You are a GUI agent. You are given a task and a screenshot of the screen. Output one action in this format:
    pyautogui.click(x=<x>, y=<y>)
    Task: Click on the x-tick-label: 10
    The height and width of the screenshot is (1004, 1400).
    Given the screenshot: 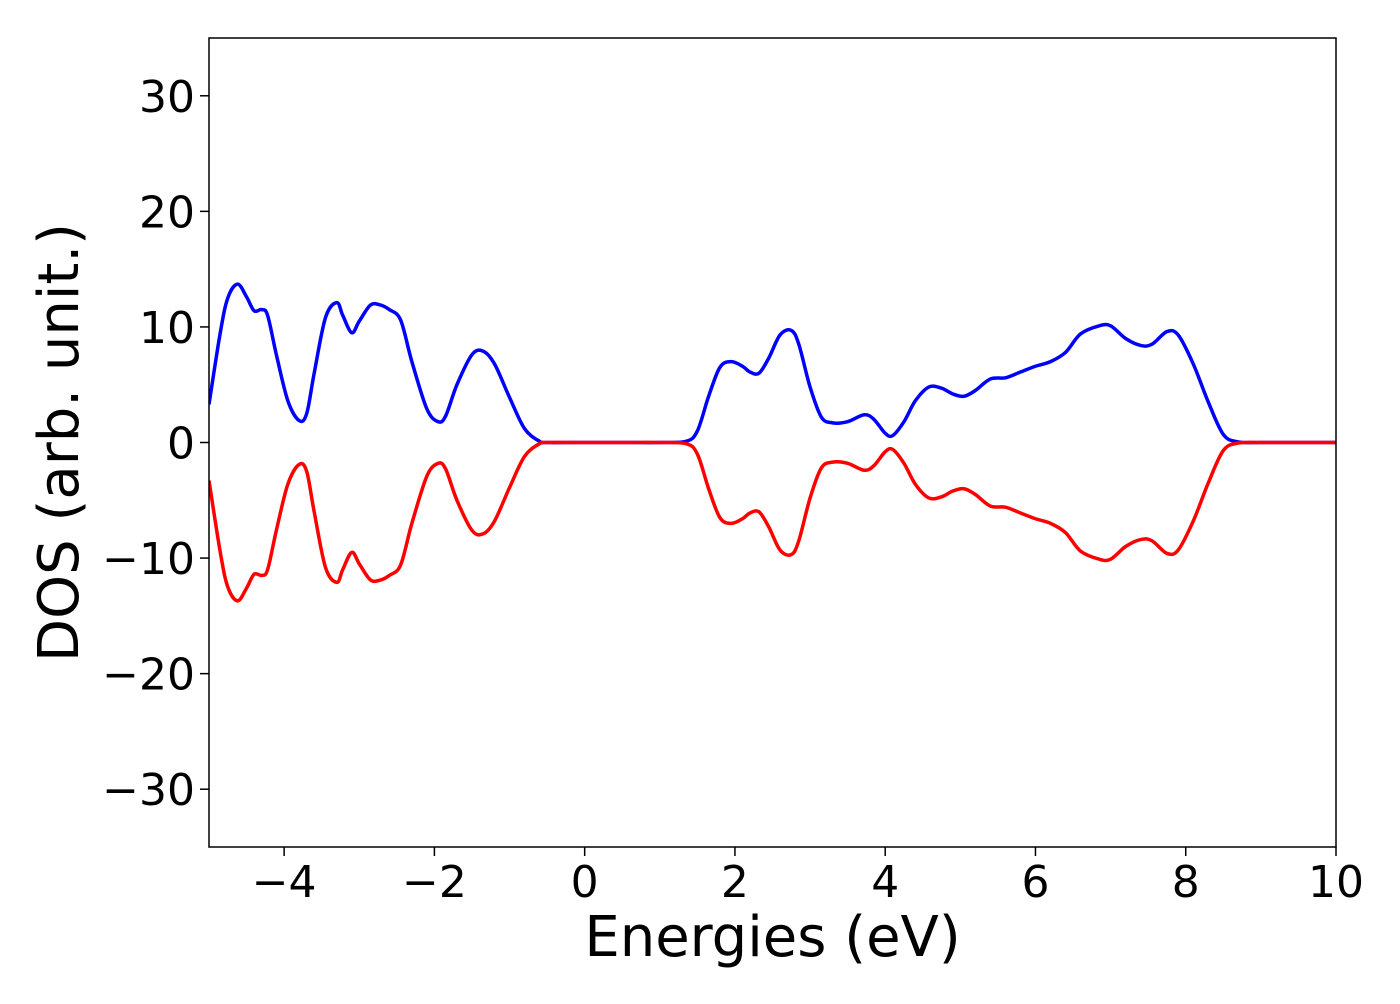 What is the action you would take?
    pyautogui.click(x=1336, y=882)
    